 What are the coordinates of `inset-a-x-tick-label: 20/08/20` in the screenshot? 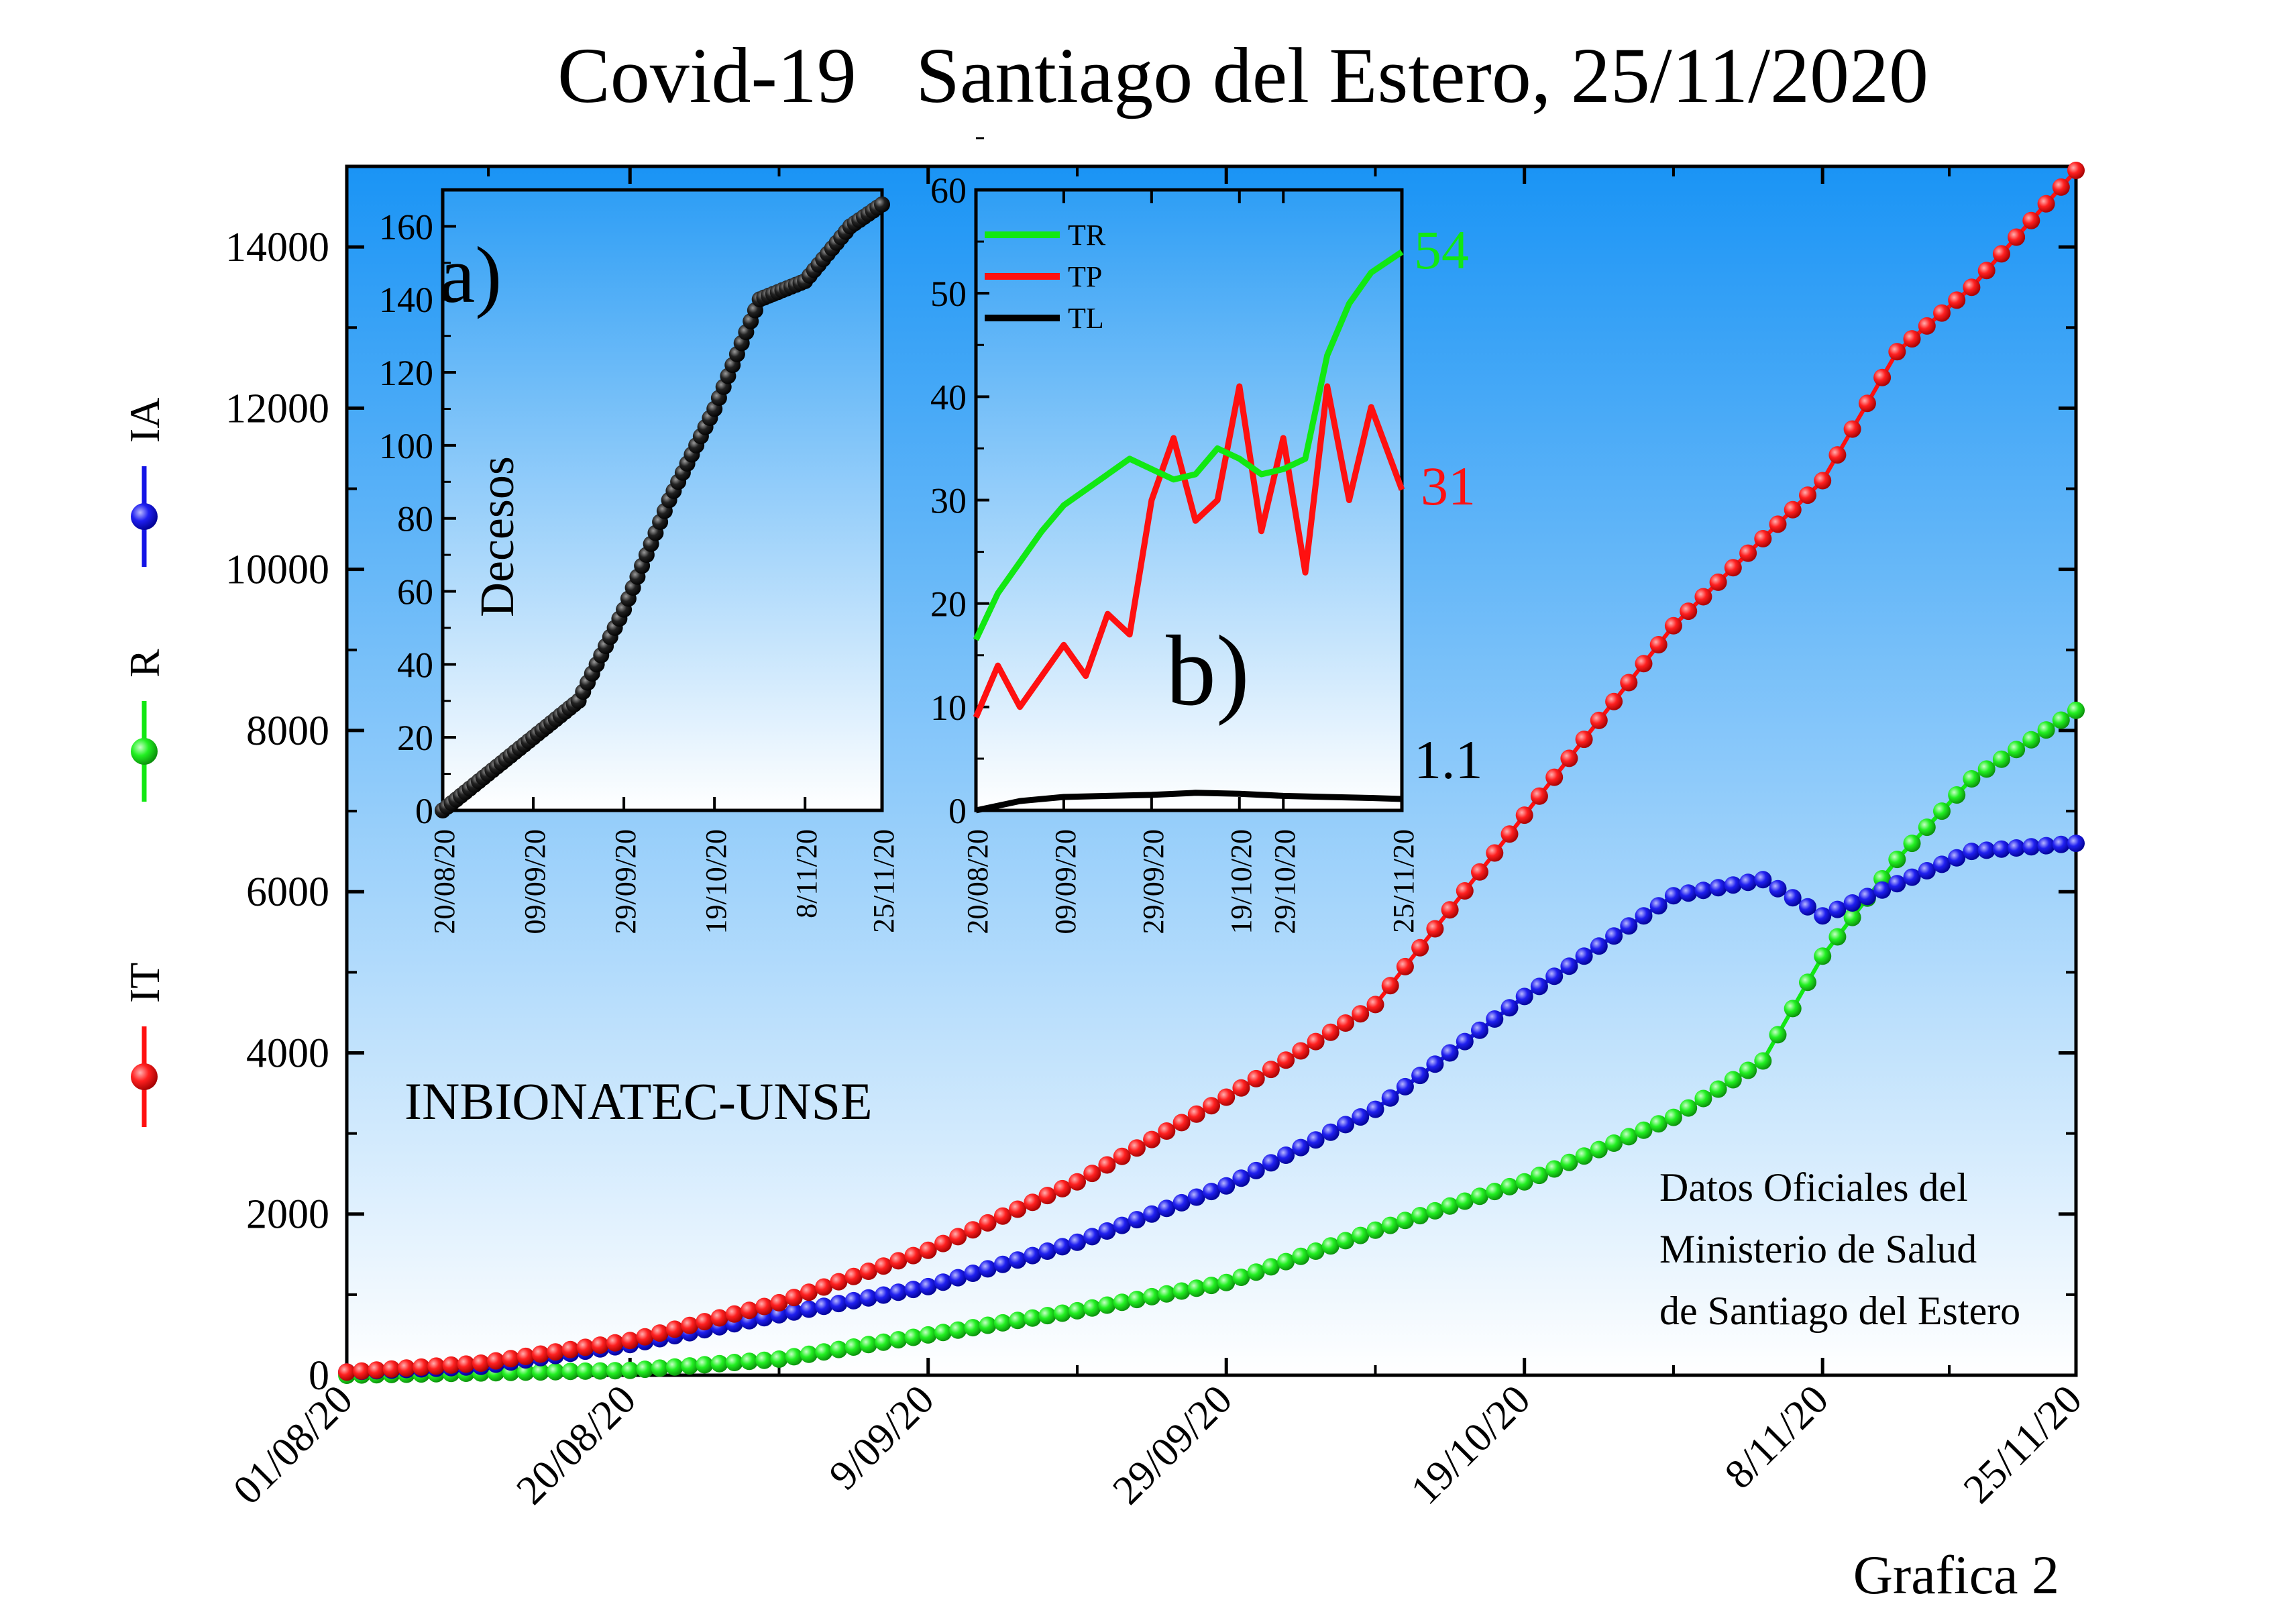 It's located at (444, 881).